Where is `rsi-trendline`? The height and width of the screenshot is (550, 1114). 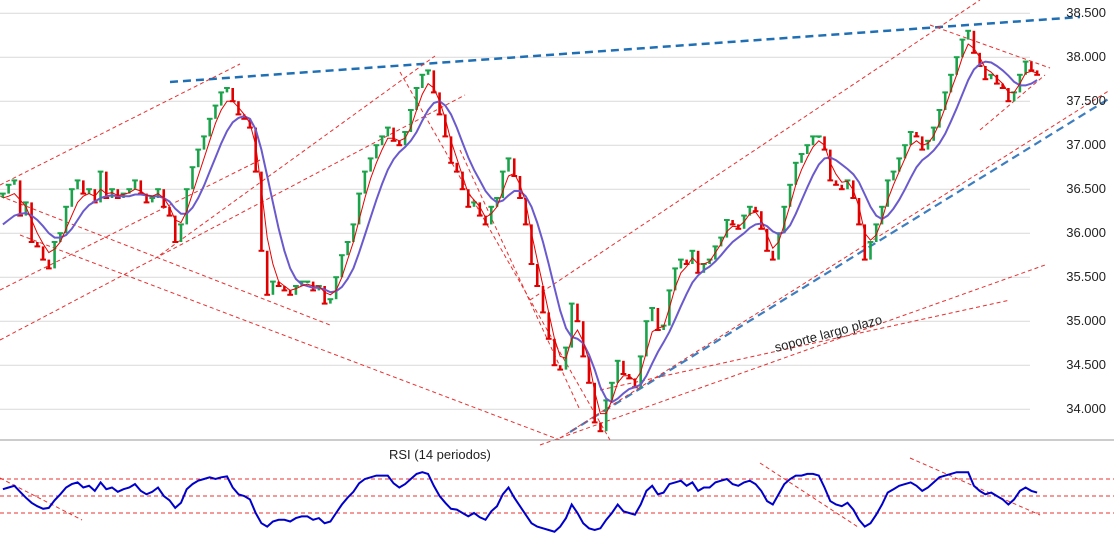
rsi-trendline is located at coordinates (809, 495).